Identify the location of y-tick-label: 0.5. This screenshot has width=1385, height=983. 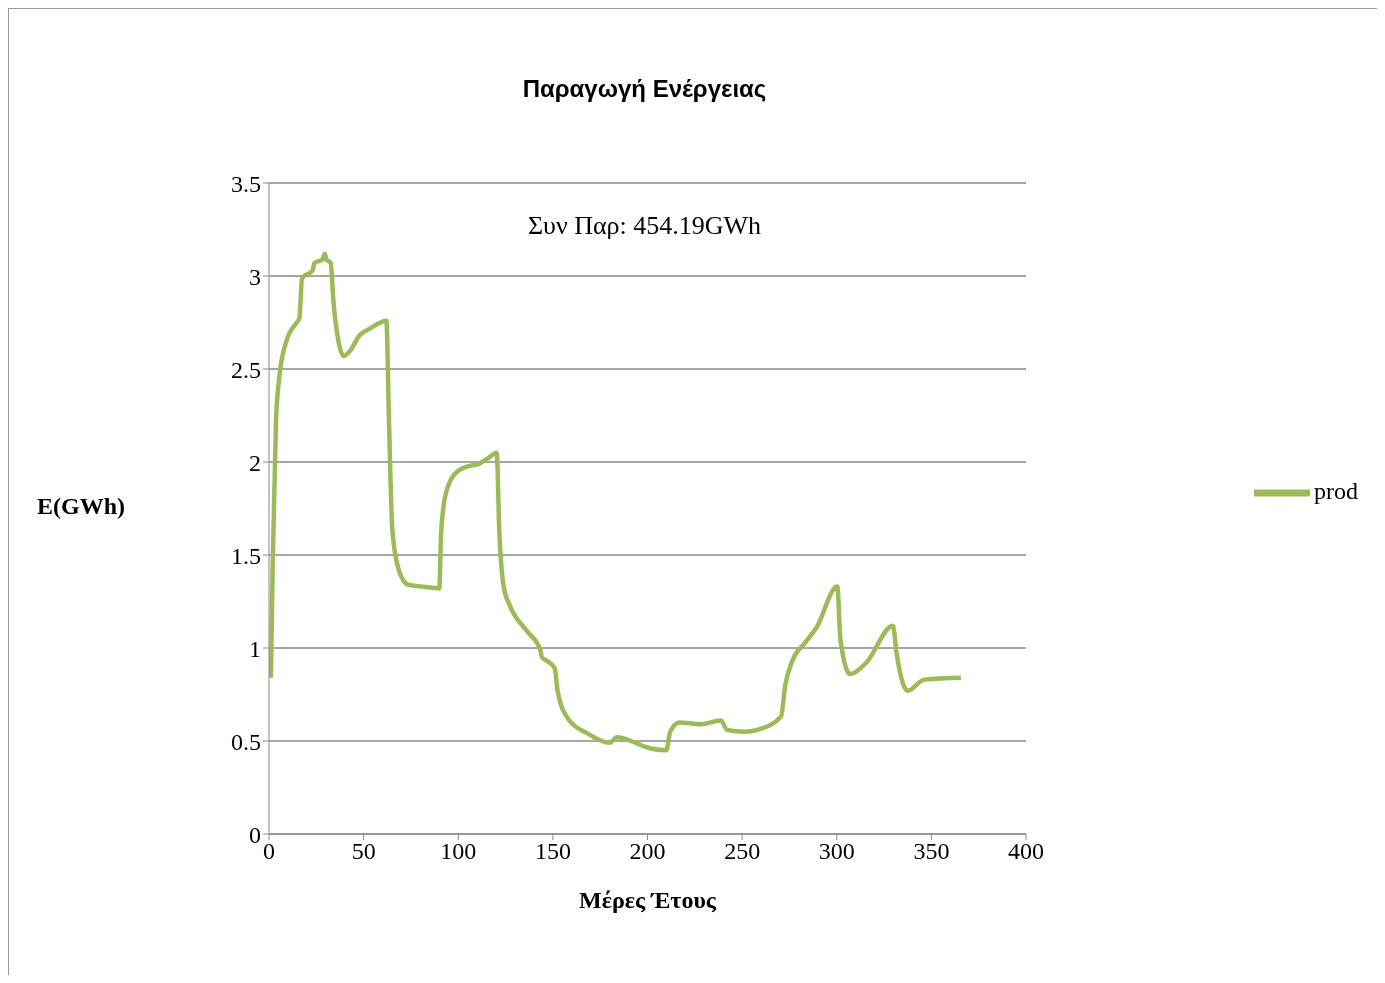
(246, 741).